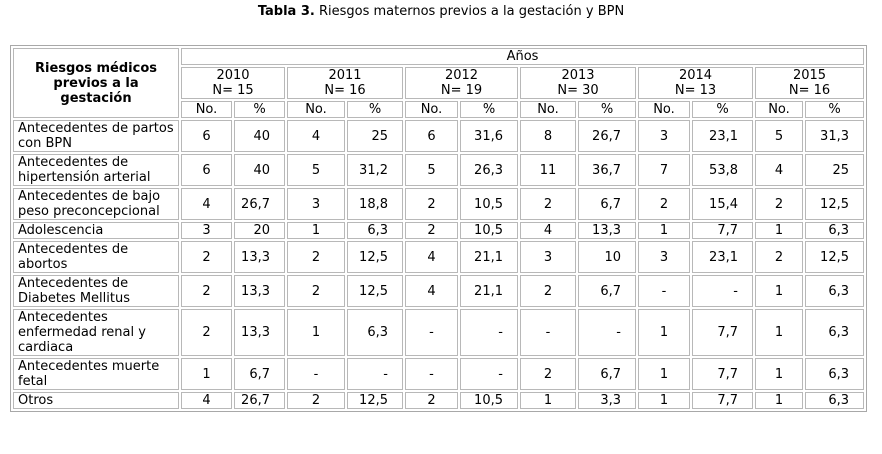  Describe the element at coordinates (834, 136) in the screenshot. I see `percent-cell: 31,3` at that location.